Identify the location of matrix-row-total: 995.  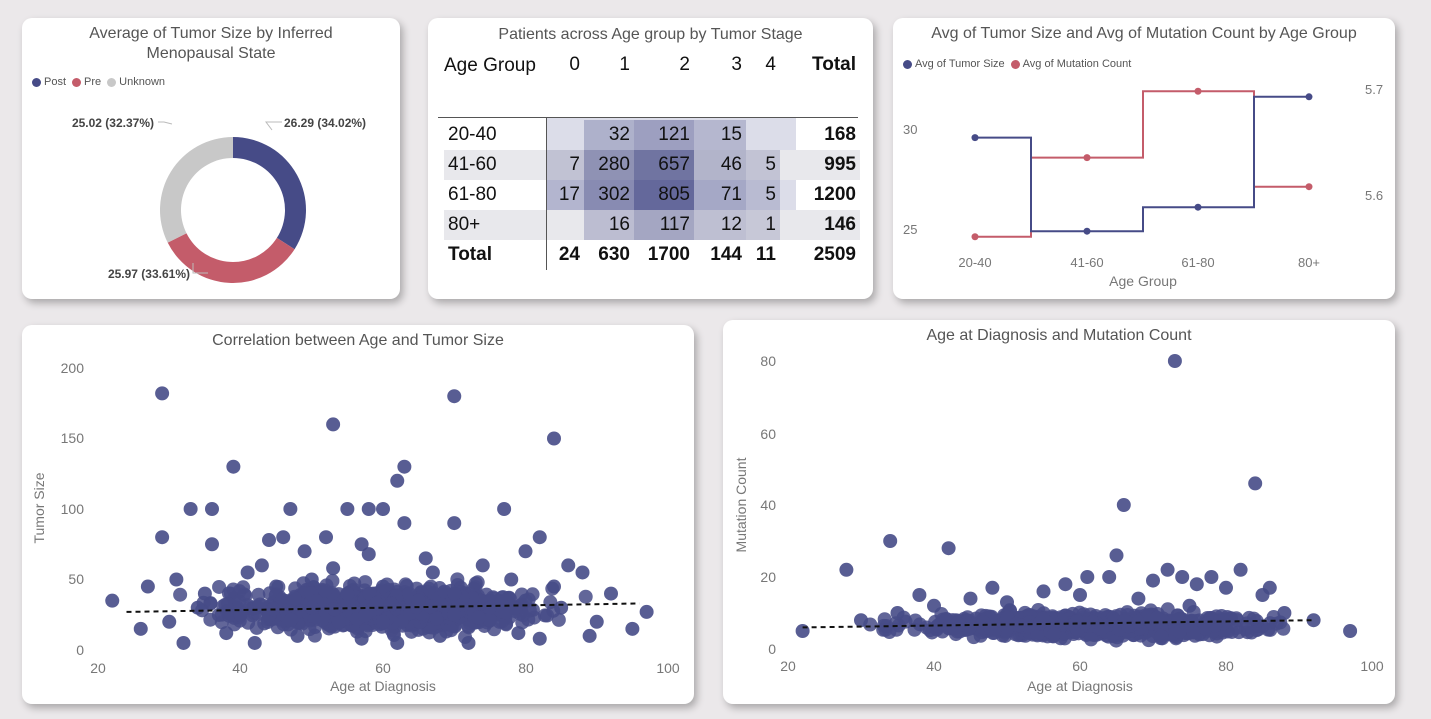
(840, 164).